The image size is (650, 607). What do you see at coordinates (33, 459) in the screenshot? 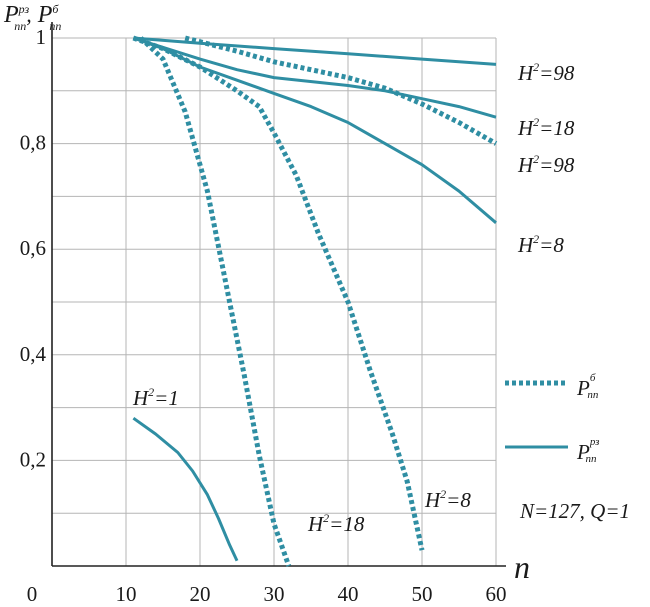
I see `y-tick-label: 0,2` at bounding box center [33, 459].